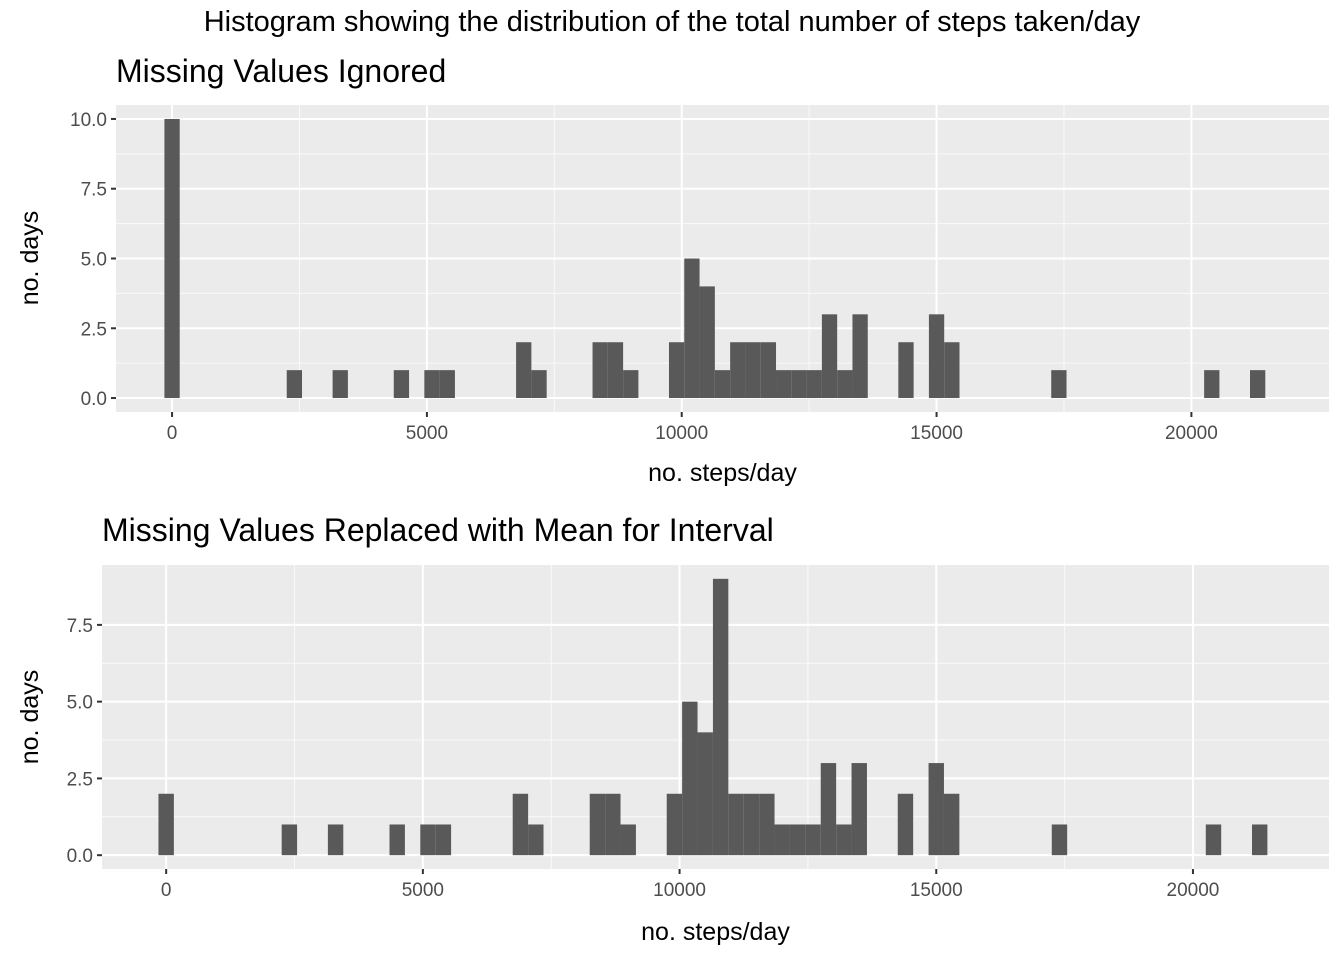  I want to click on panel-1-subtitle: Missing Values Ignored, so click(281, 71).